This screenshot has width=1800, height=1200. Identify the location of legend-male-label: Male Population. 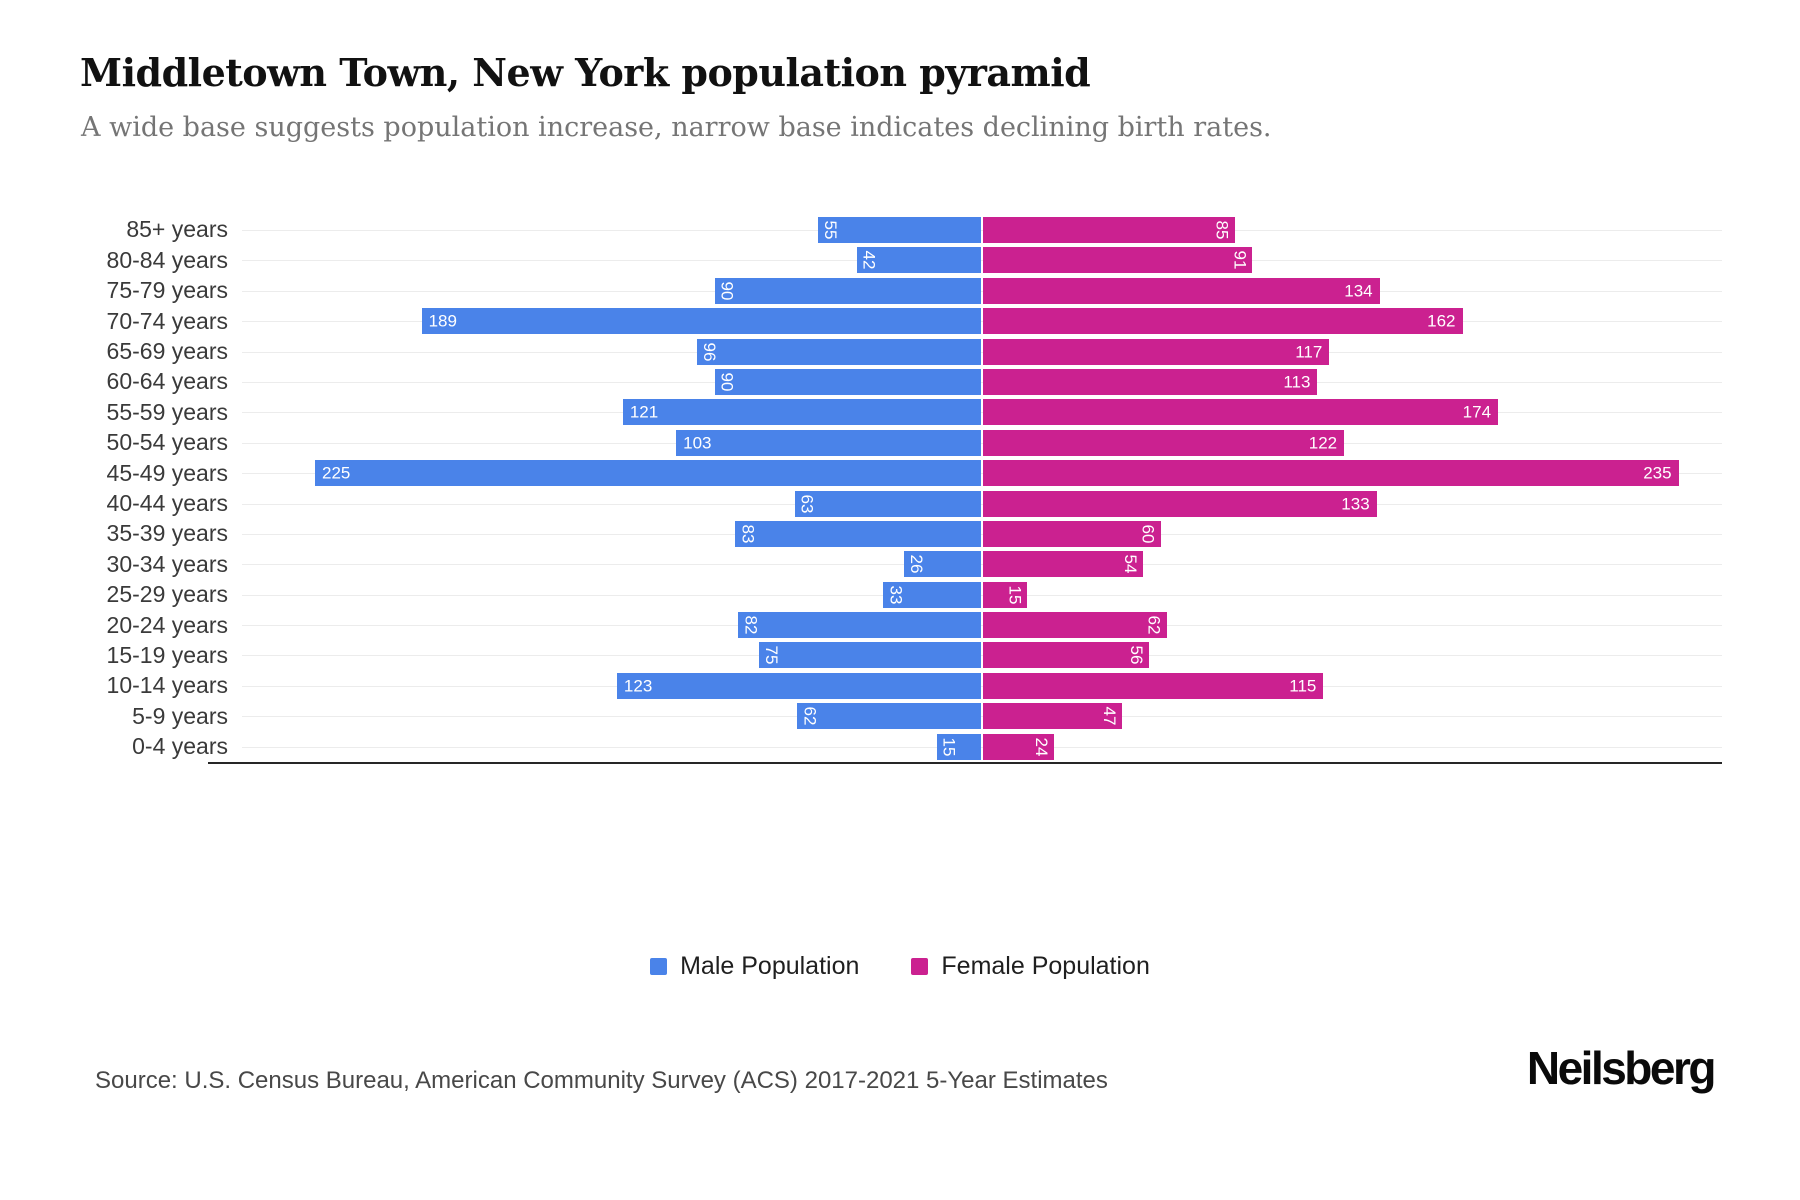
(770, 965).